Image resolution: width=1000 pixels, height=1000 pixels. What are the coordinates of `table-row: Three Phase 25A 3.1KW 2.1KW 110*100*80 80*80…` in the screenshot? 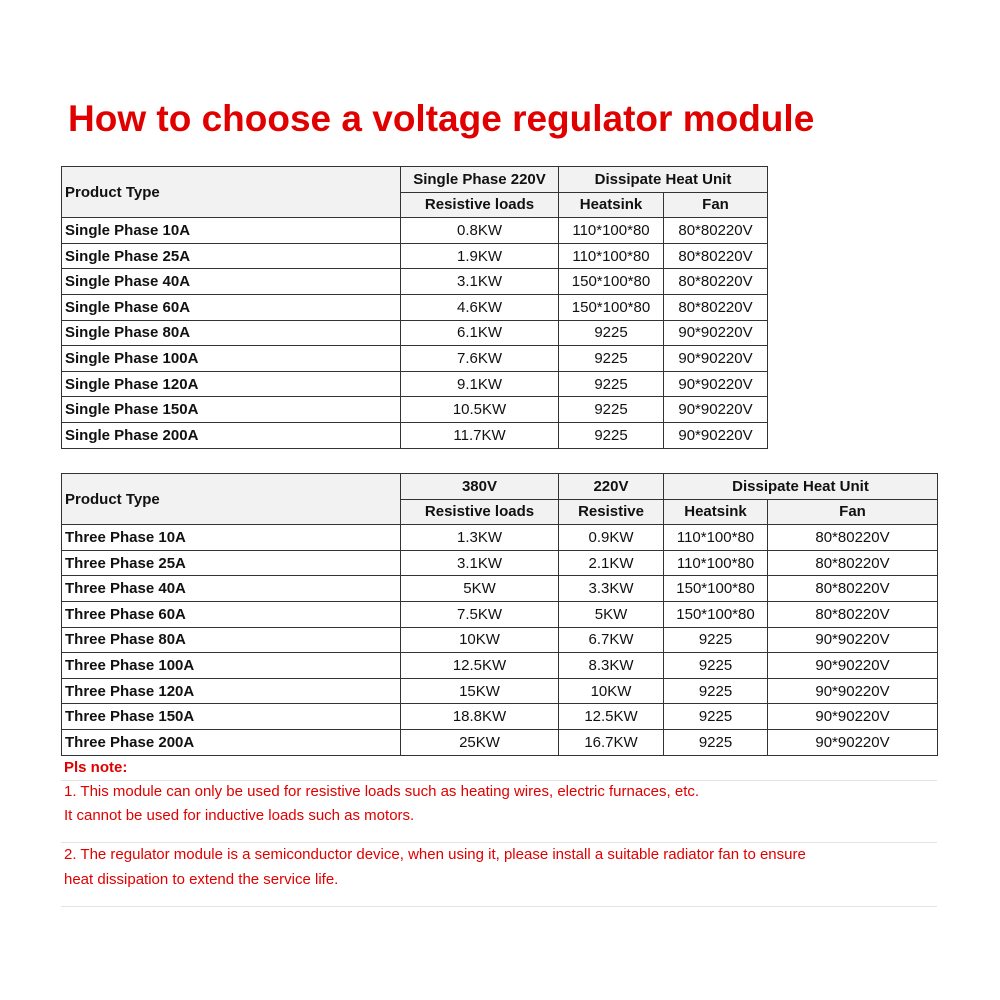 It's located at (499, 563).